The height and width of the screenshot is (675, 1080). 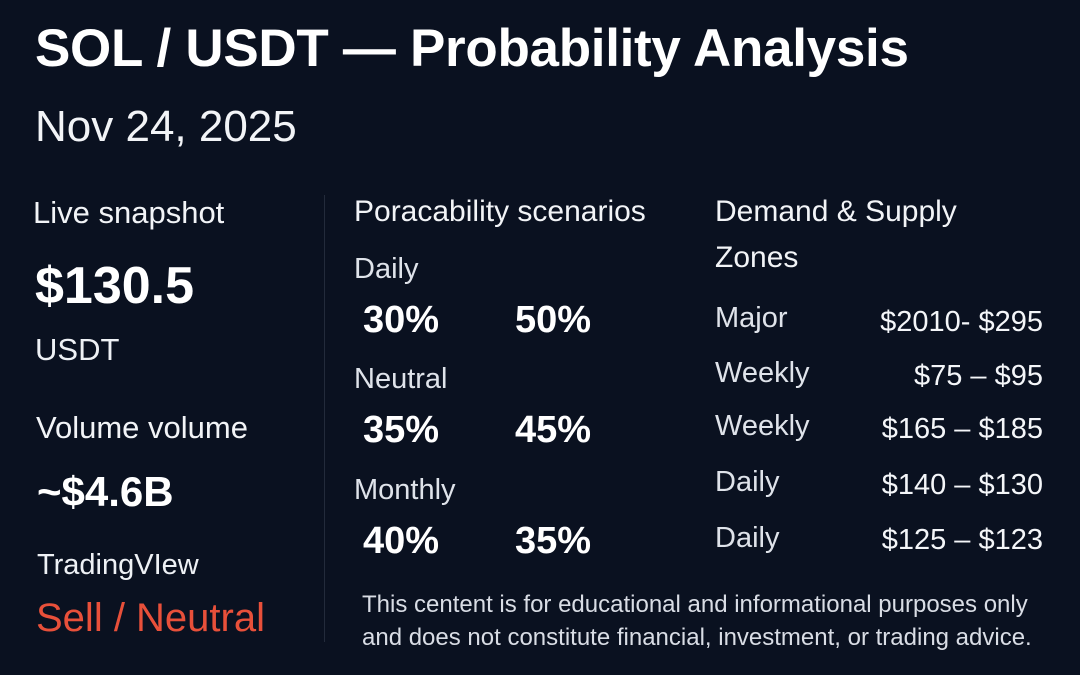 What do you see at coordinates (386, 269) in the screenshot?
I see `scenario-label-daily: Daily` at bounding box center [386, 269].